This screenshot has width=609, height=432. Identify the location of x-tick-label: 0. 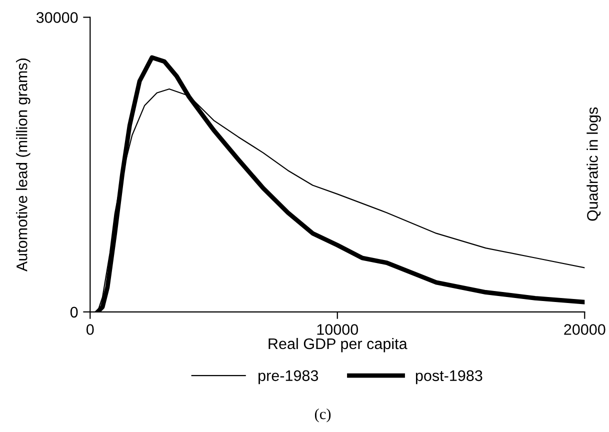
(90, 329).